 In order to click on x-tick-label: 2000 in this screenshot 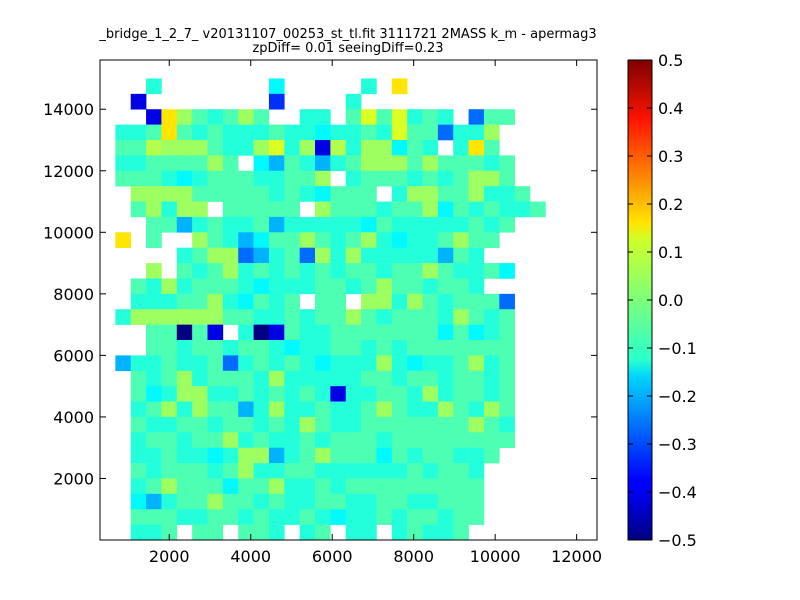, I will do `click(169, 556)`.